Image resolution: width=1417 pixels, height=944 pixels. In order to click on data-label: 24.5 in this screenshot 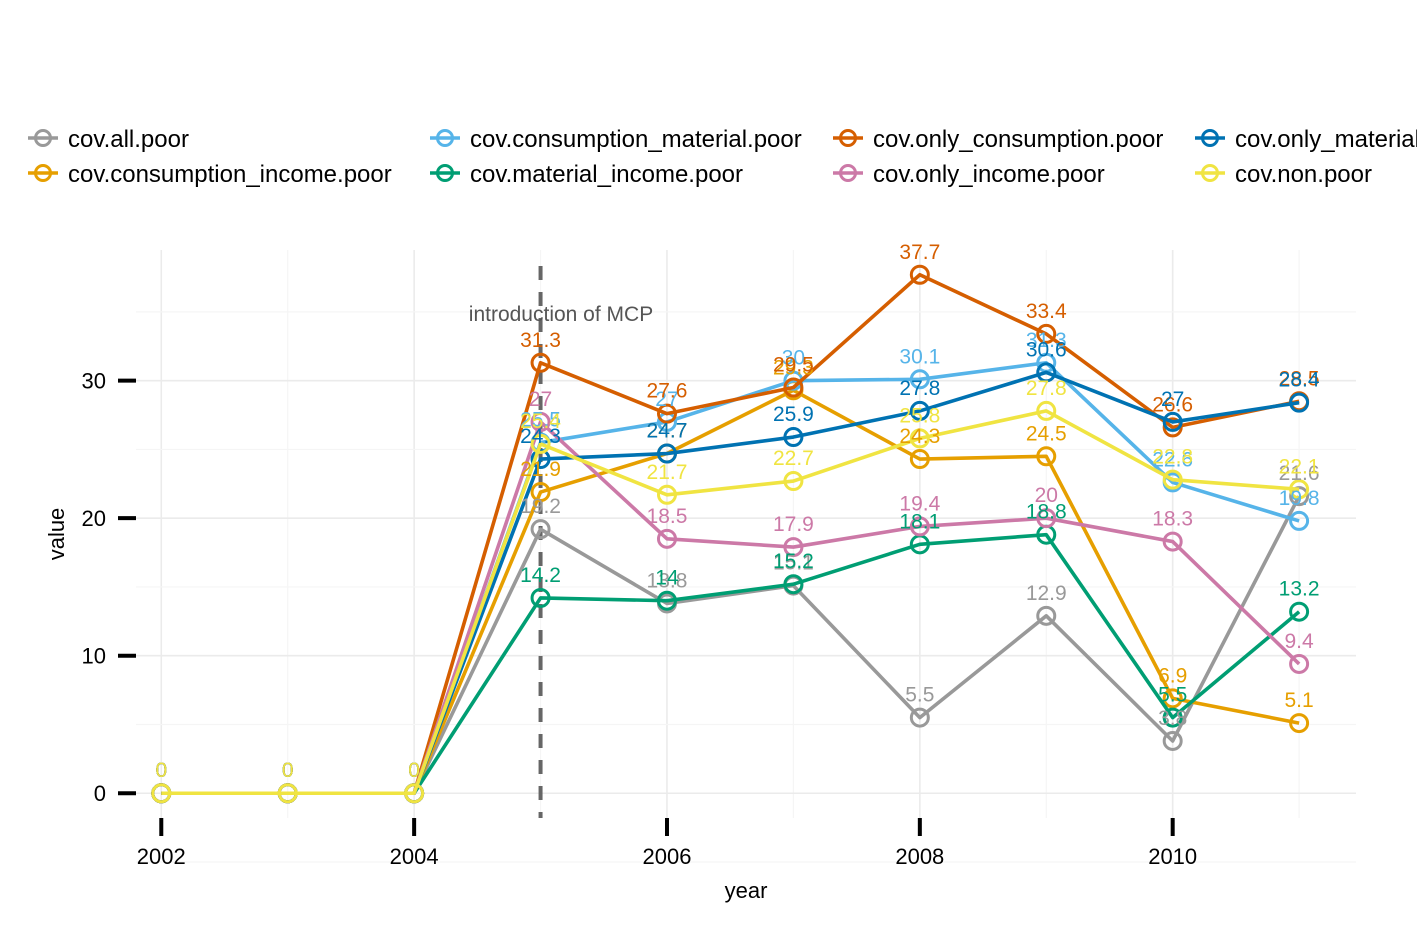, I will do `click(1046, 433)`.